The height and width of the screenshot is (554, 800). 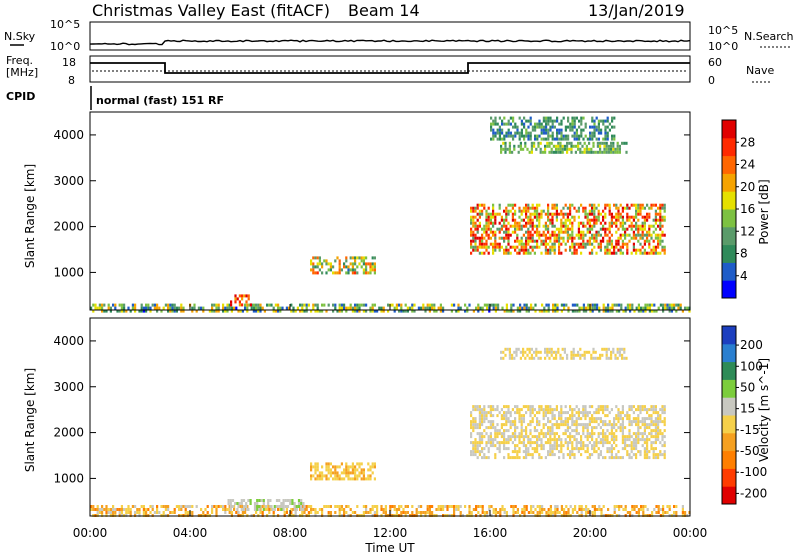 What do you see at coordinates (747, 387) in the screenshot?
I see `velocity-colorbar-tick-label: 50` at bounding box center [747, 387].